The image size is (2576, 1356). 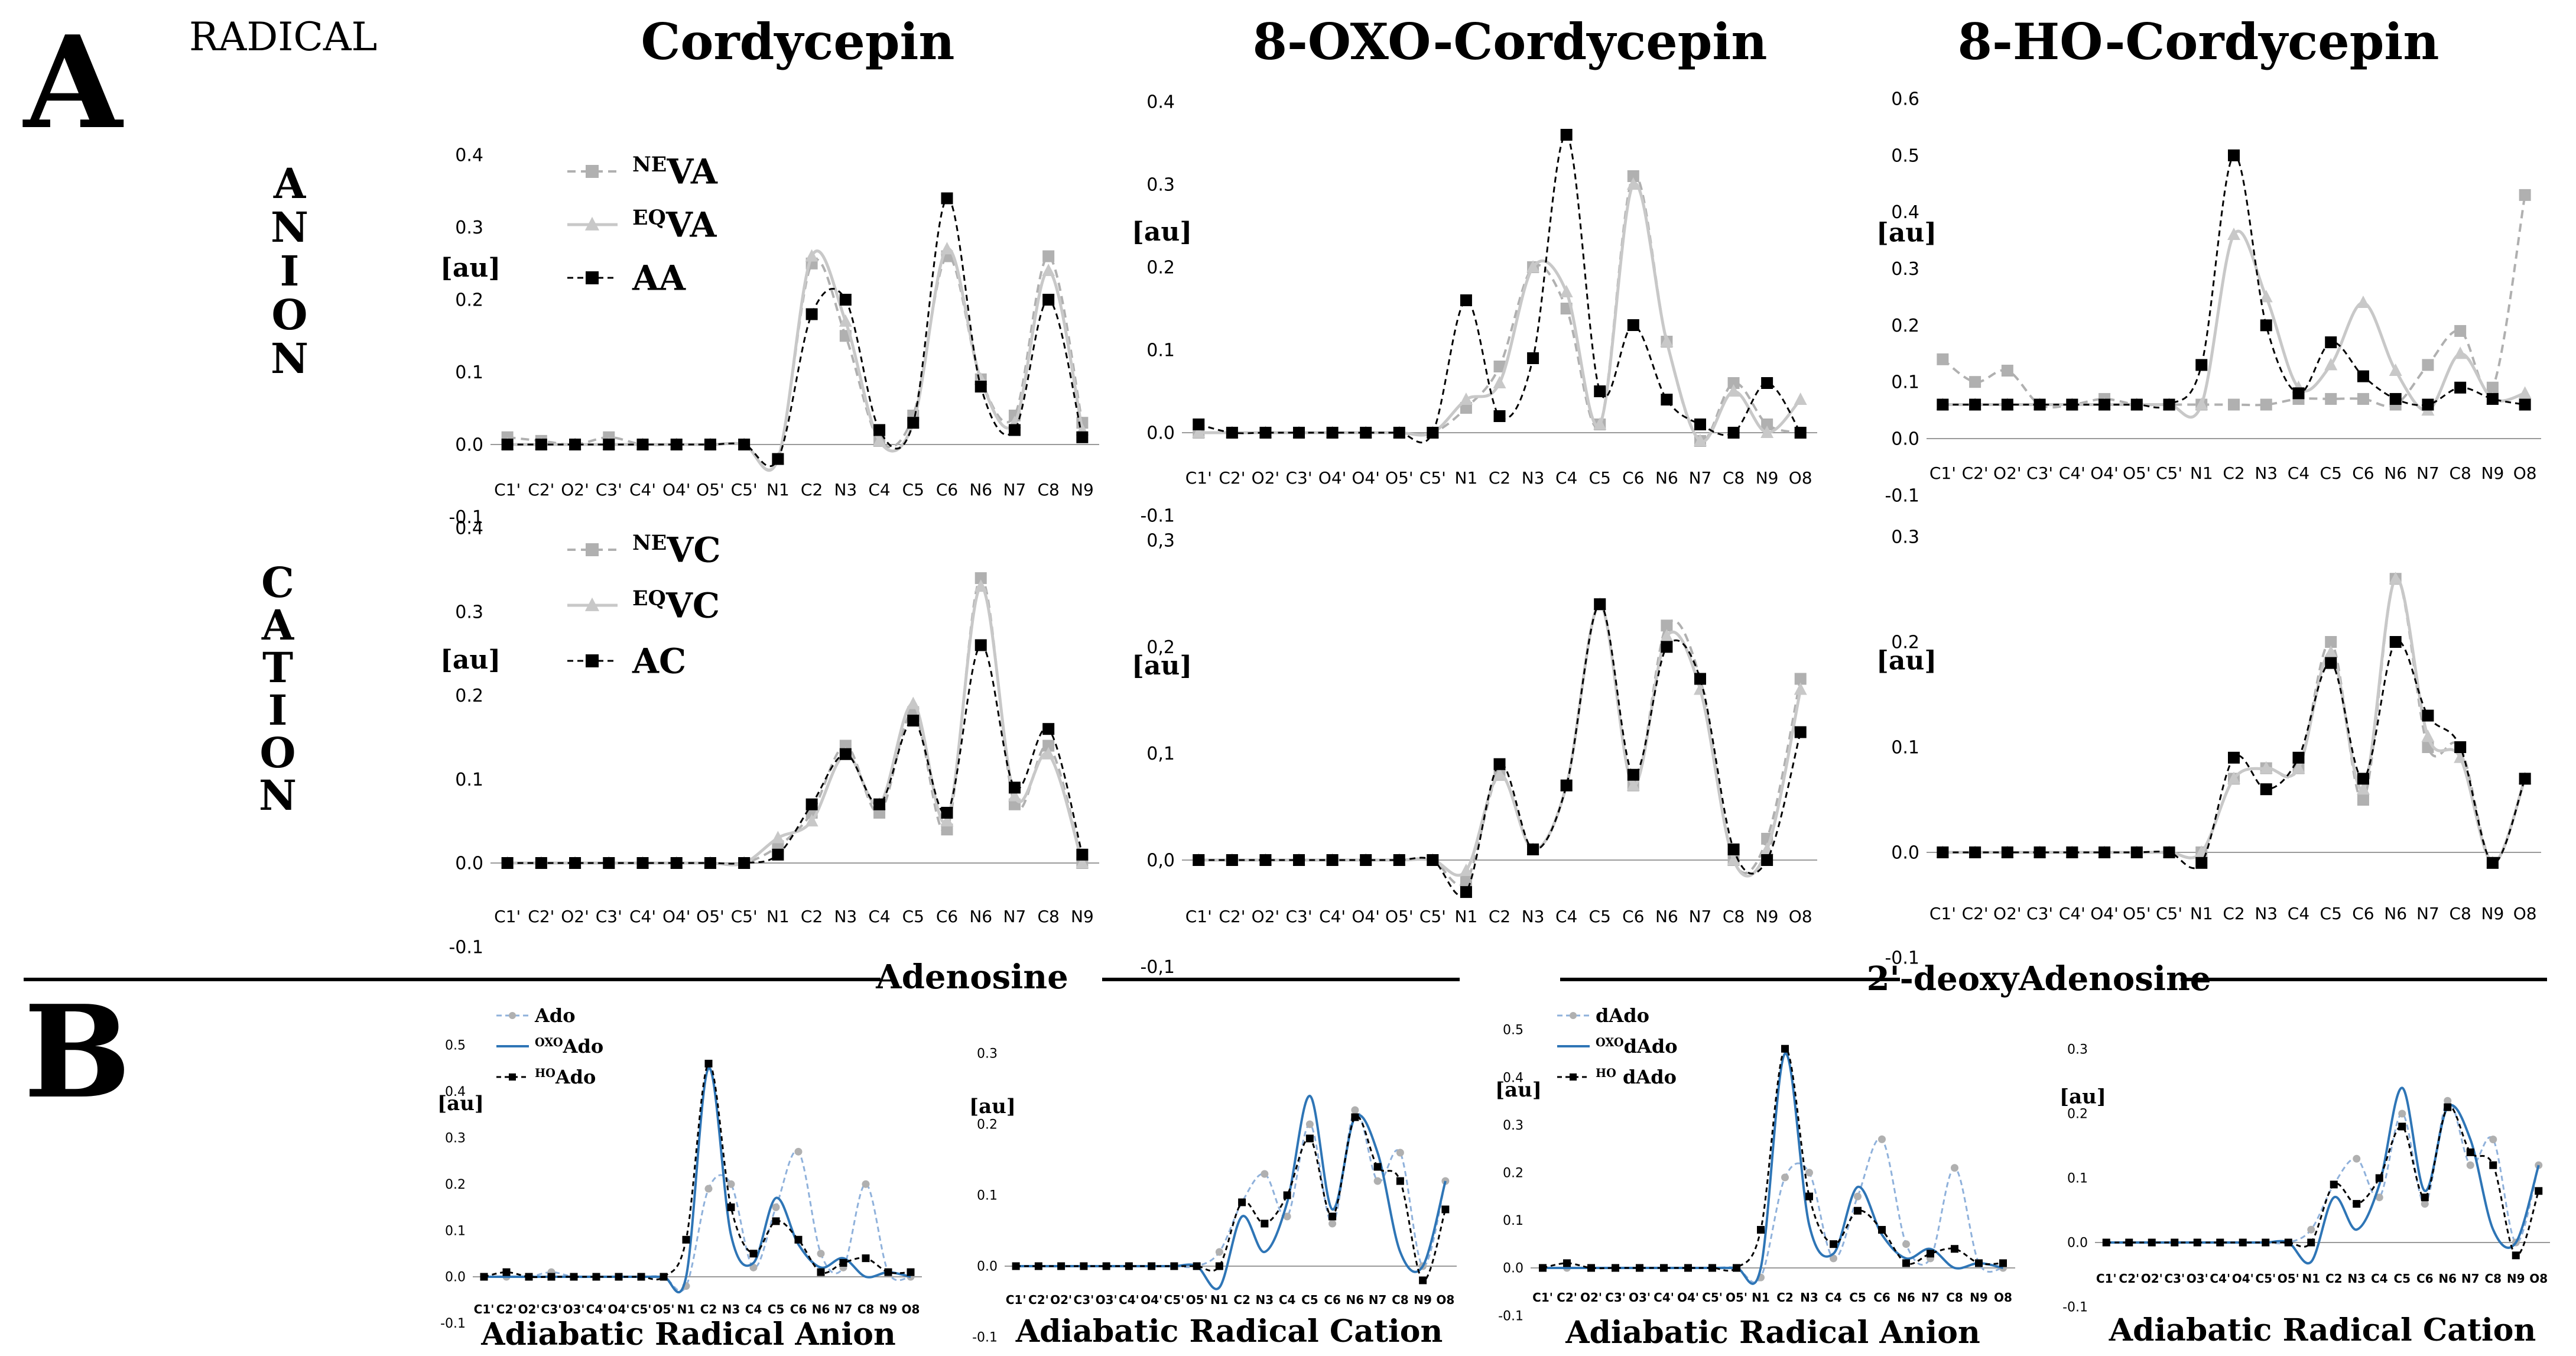 I want to click on legend-label: NEVA, so click(x=675, y=171).